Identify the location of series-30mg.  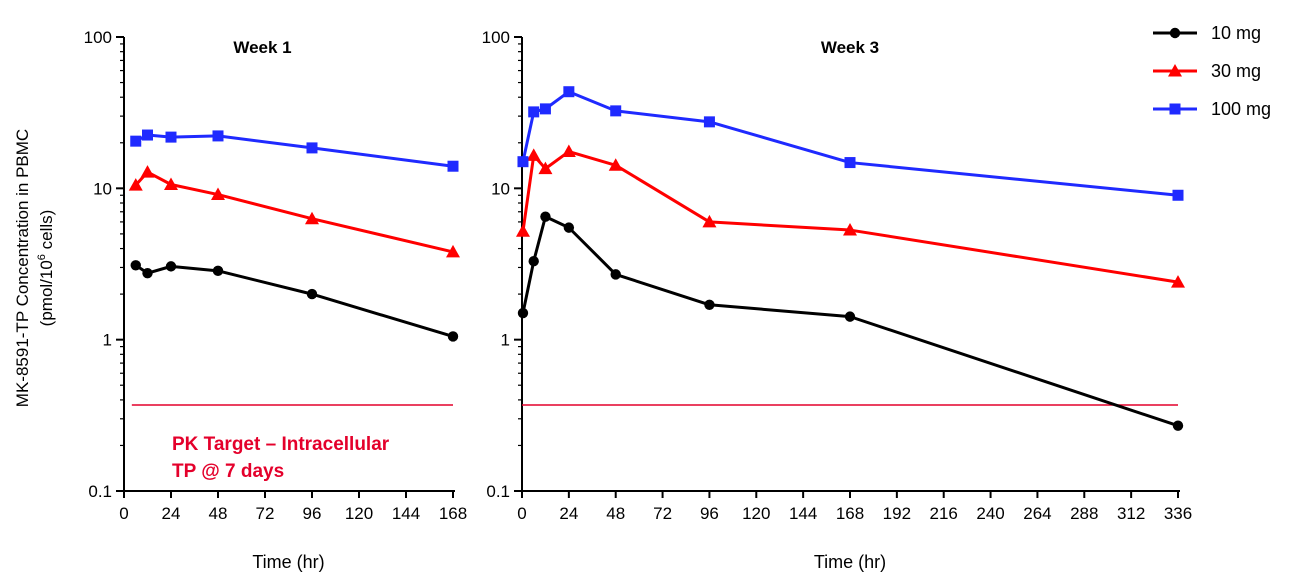
(294, 211).